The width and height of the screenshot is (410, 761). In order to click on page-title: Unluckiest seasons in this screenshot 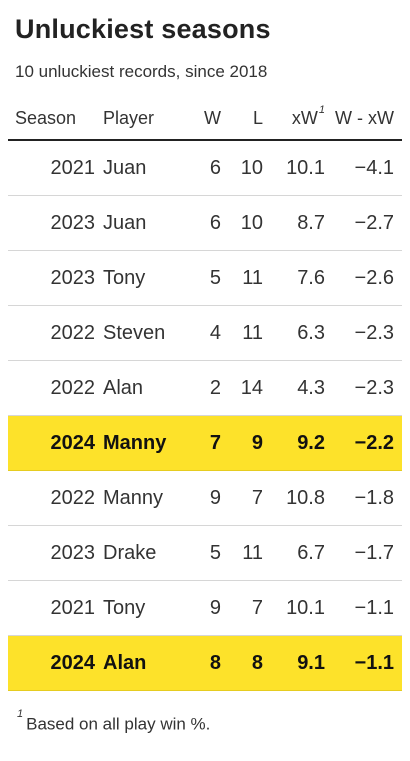, I will do `click(143, 29)`.